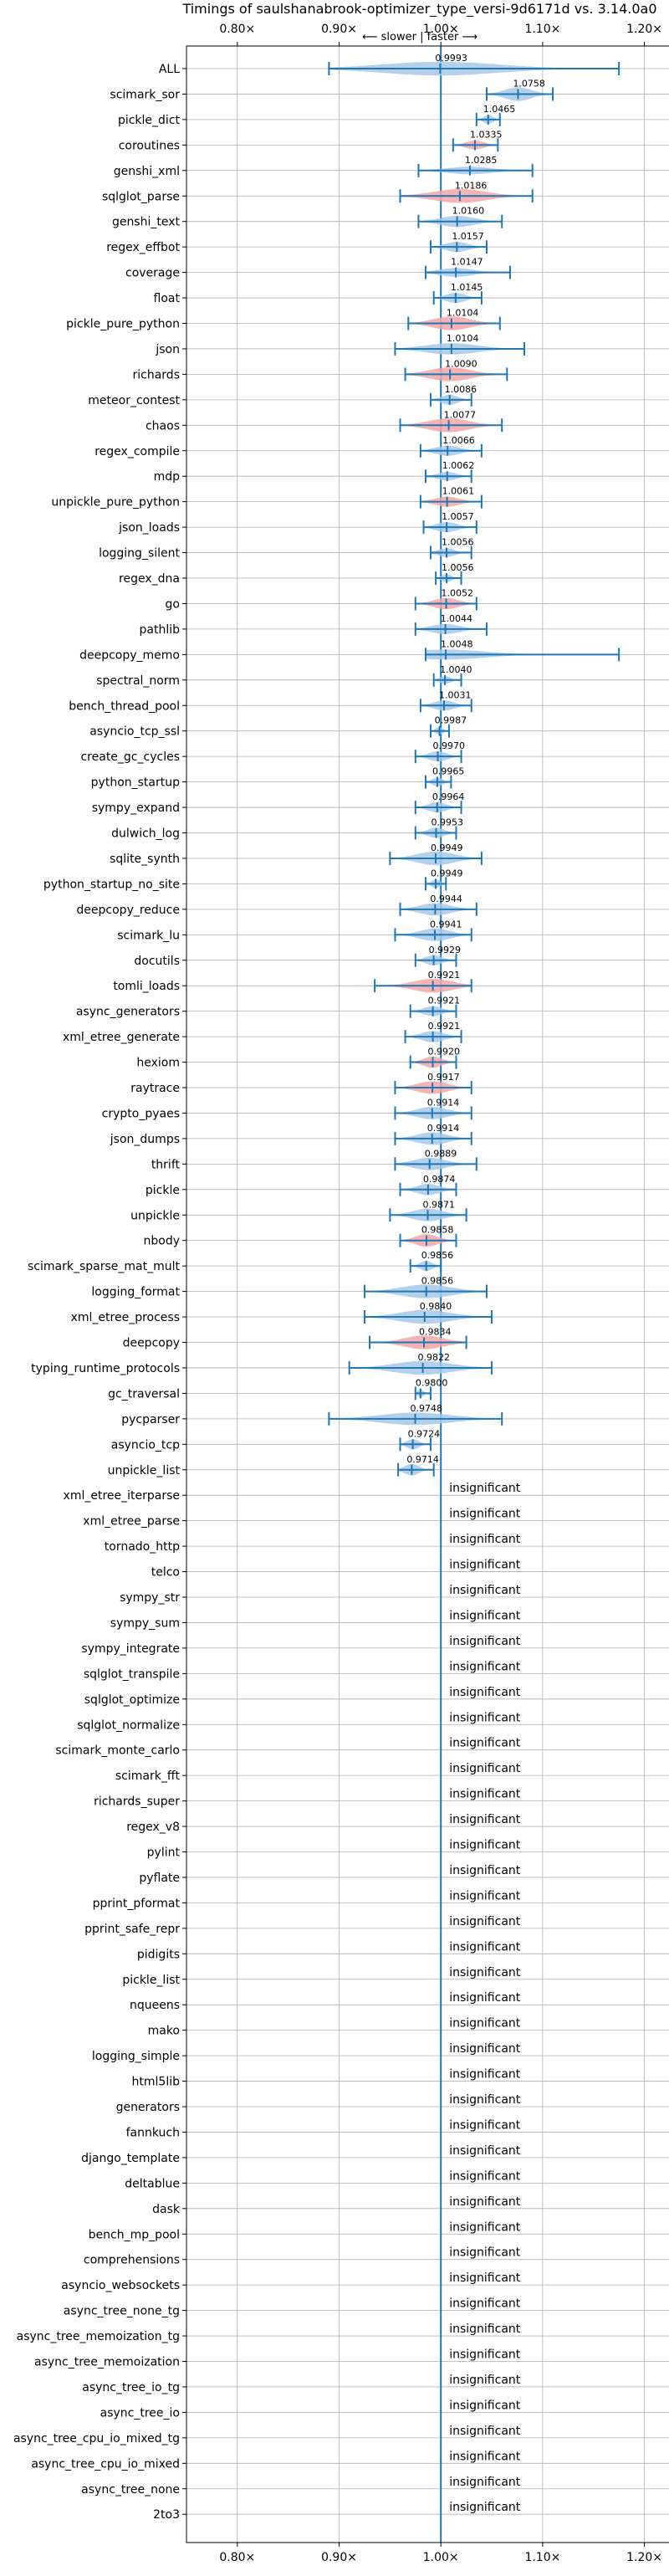 The width and height of the screenshot is (669, 2576). What do you see at coordinates (106, 2464) in the screenshot?
I see `benchmark-label: async_tree_cpu_io_mixed` at bounding box center [106, 2464].